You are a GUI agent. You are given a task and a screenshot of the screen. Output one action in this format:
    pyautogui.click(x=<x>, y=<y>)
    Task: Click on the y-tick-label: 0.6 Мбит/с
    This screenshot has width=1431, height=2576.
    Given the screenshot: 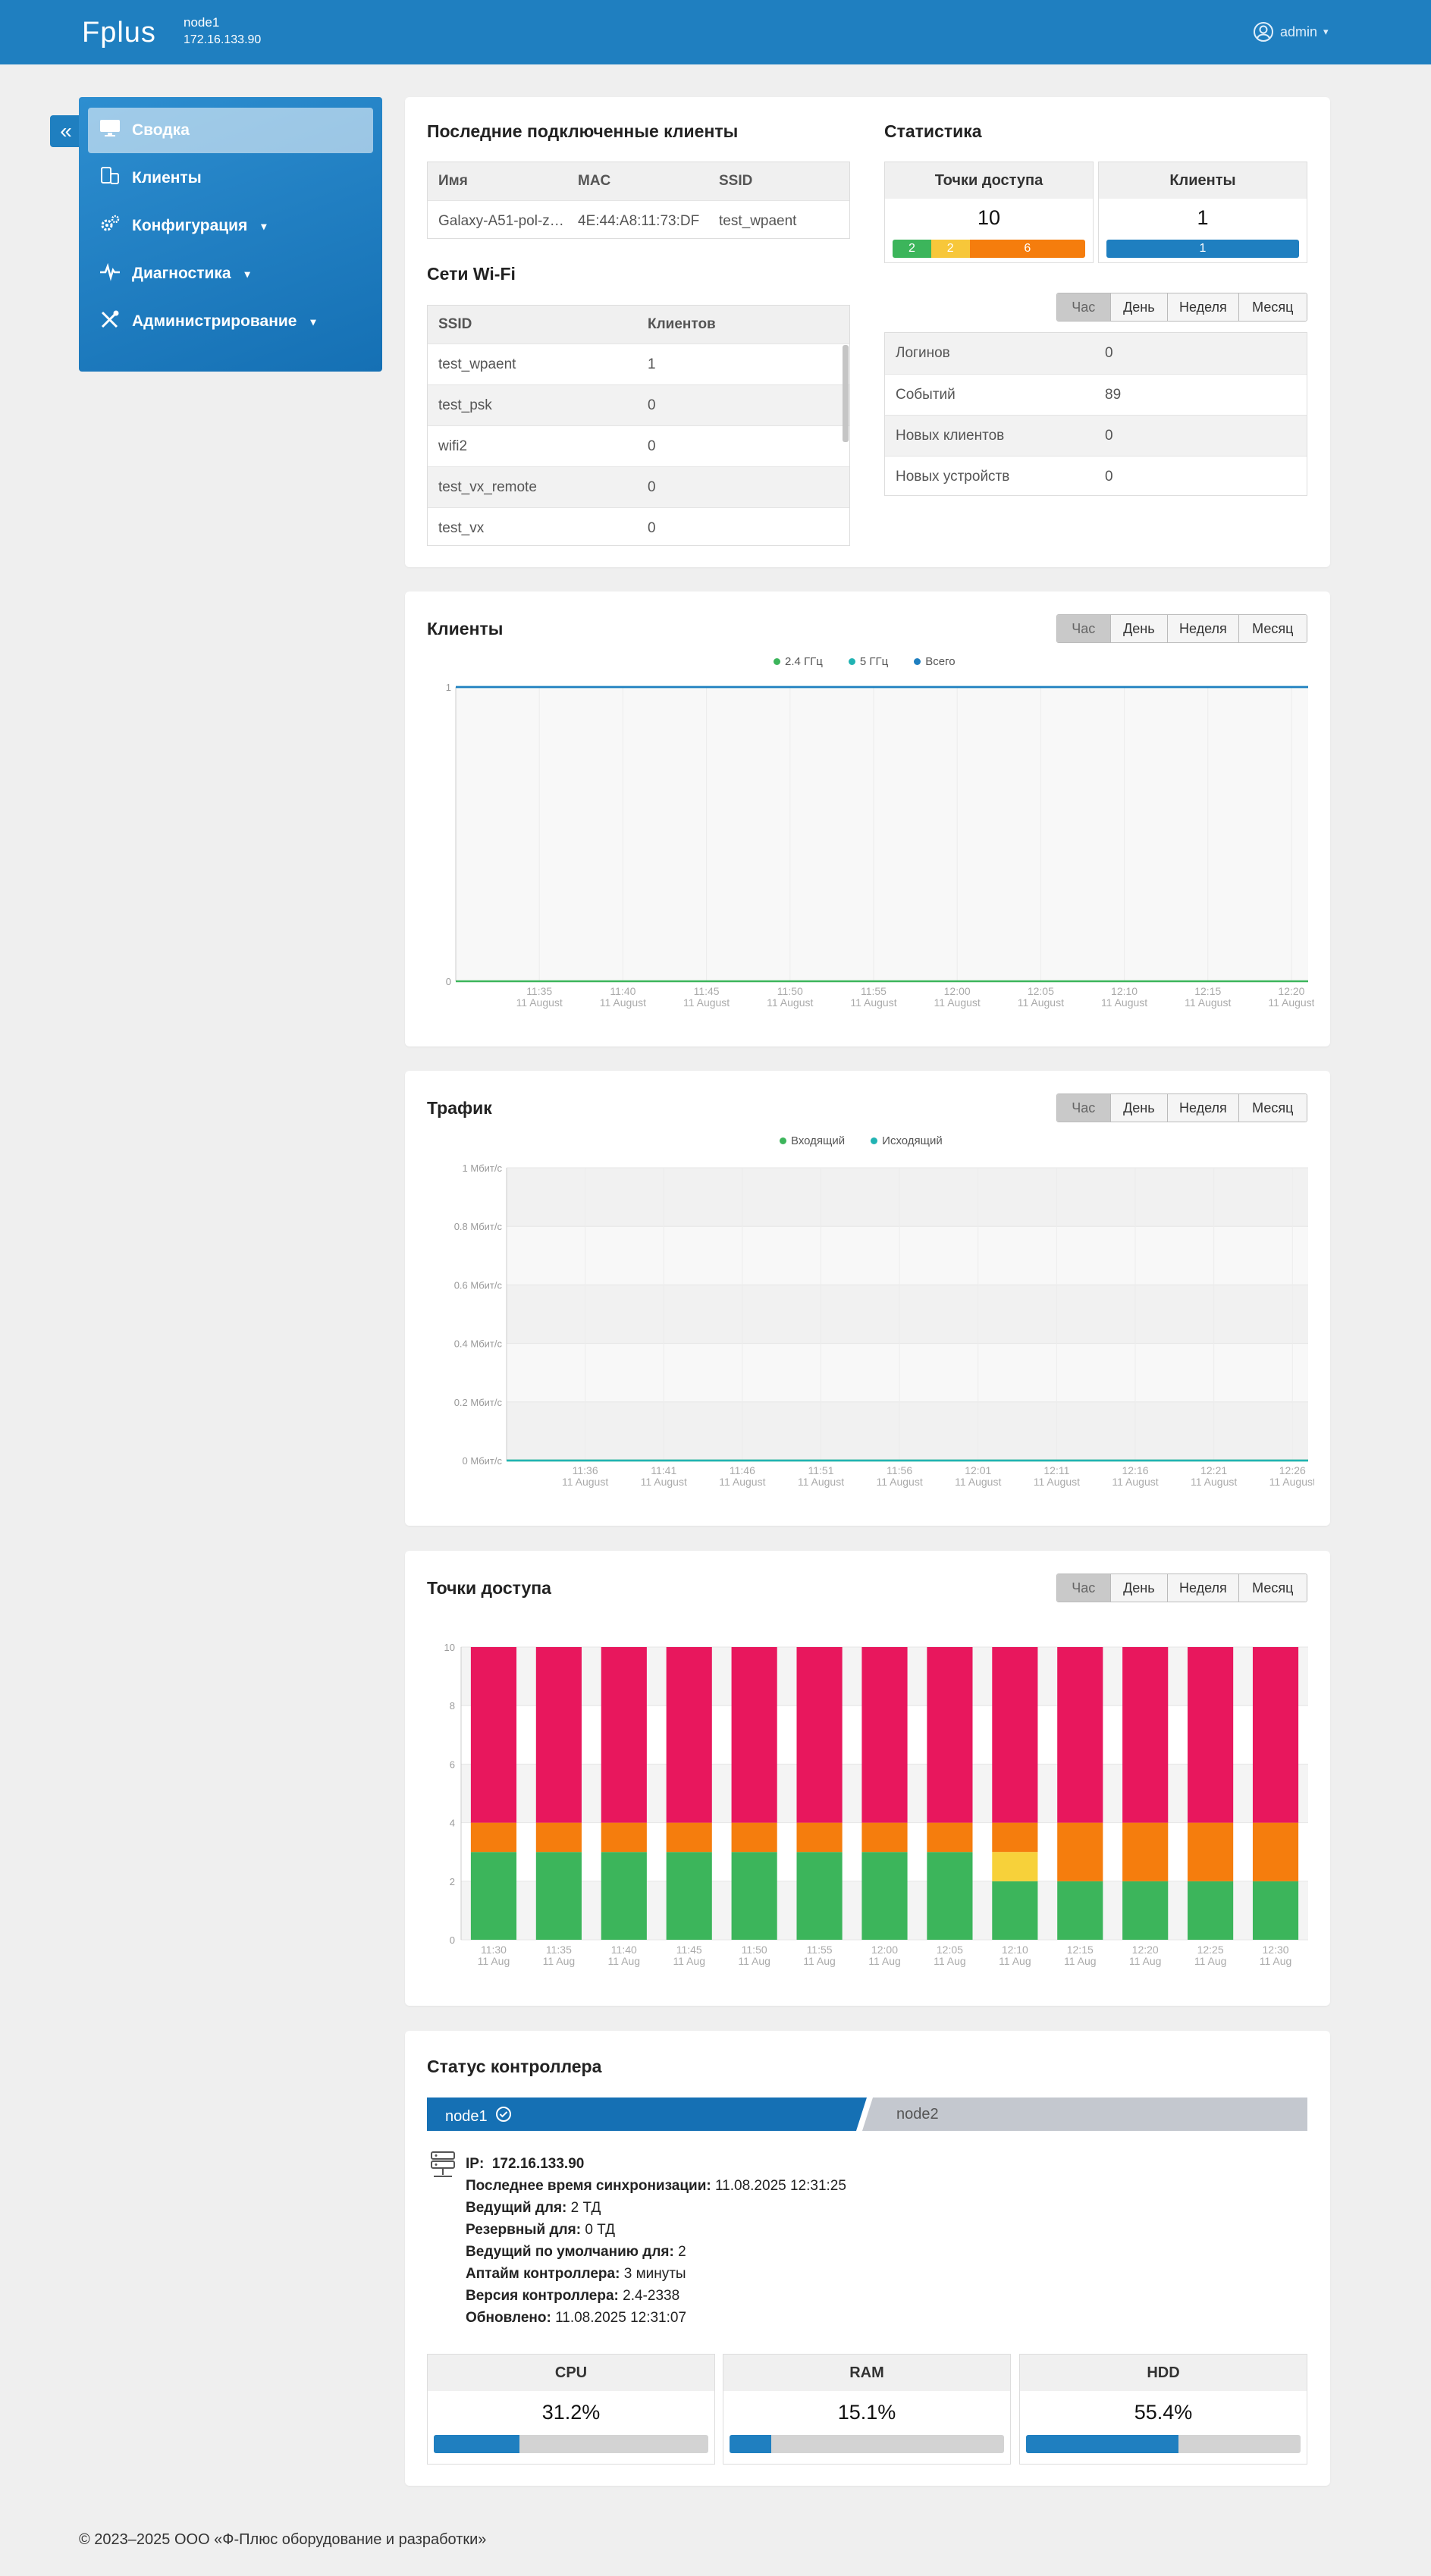 What is the action you would take?
    pyautogui.click(x=479, y=1285)
    